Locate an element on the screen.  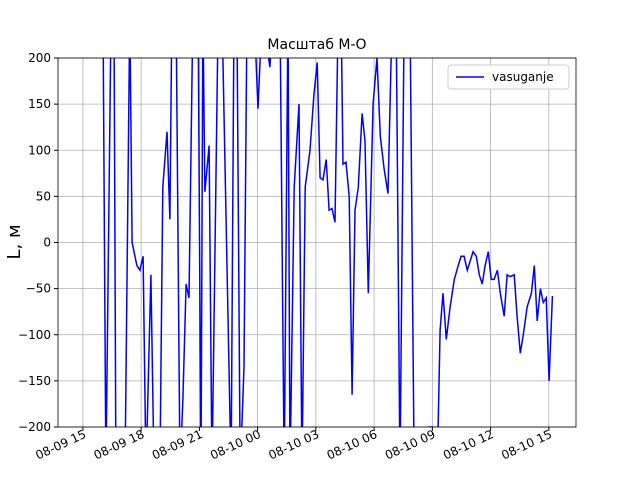
y-tick-label: 150 is located at coordinates (39, 104).